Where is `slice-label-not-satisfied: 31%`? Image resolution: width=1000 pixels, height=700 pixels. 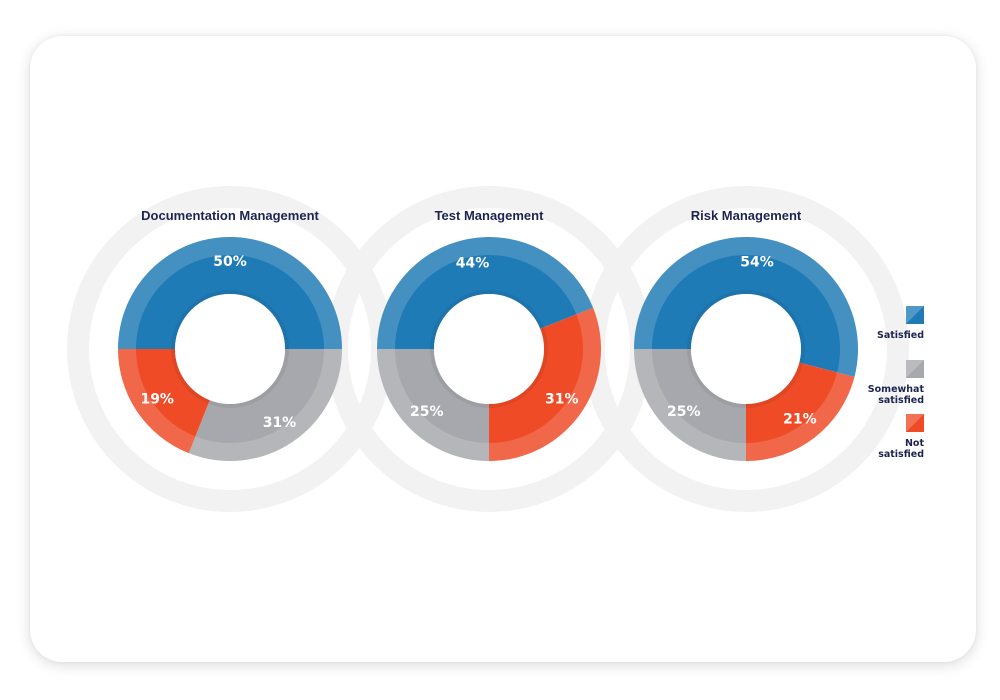 slice-label-not-satisfied: 31% is located at coordinates (562, 399).